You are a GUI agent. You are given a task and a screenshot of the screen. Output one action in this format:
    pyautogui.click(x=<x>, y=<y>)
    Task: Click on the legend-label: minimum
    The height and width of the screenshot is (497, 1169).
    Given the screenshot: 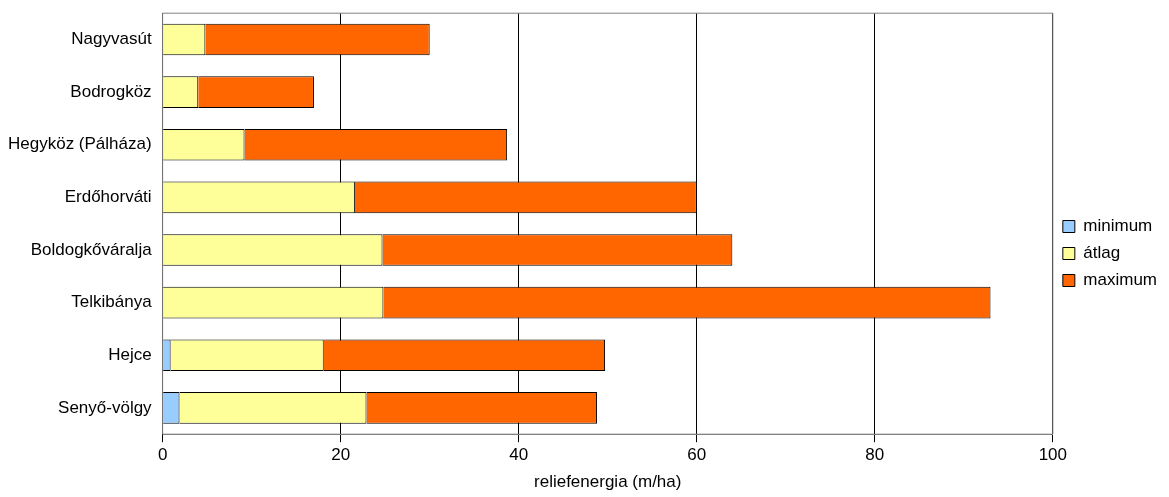 What is the action you would take?
    pyautogui.click(x=1118, y=226)
    